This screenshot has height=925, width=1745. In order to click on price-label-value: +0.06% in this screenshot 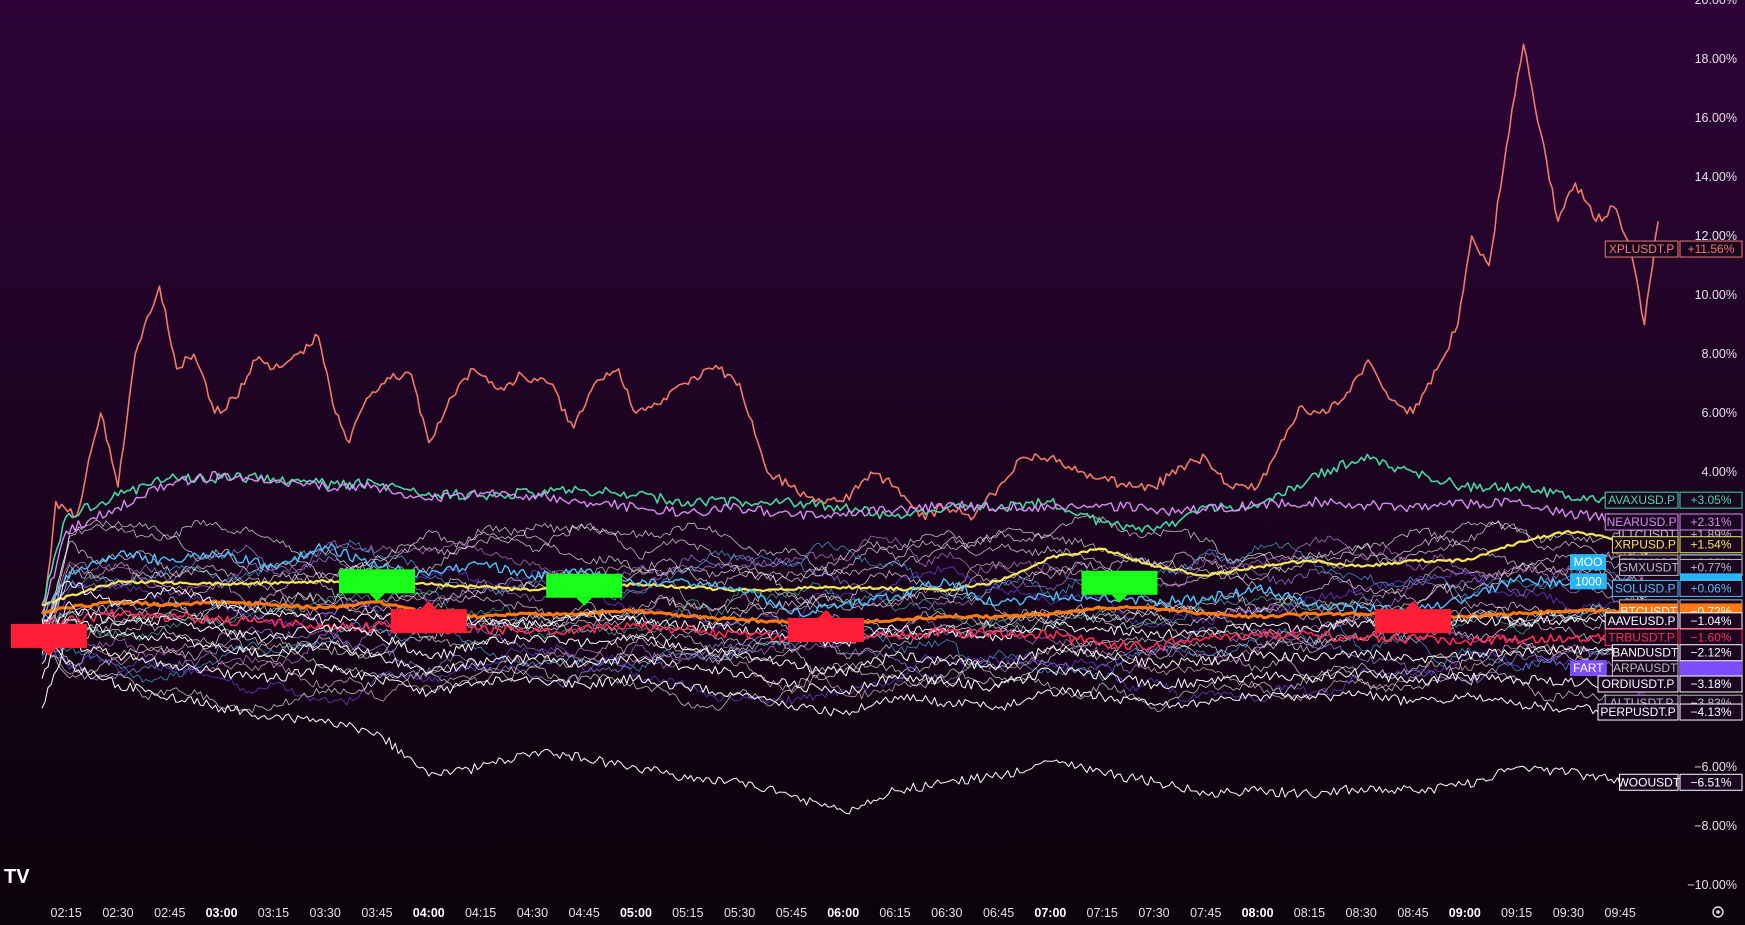, I will do `click(1710, 588)`.